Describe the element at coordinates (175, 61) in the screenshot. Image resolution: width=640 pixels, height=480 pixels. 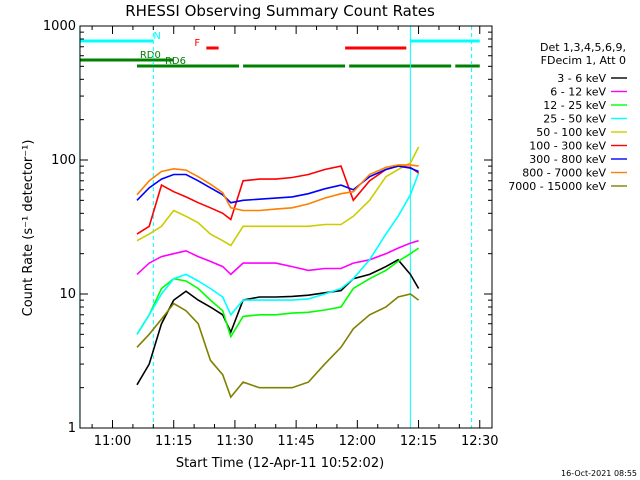
I see `flag-rd6-label: RD6` at that location.